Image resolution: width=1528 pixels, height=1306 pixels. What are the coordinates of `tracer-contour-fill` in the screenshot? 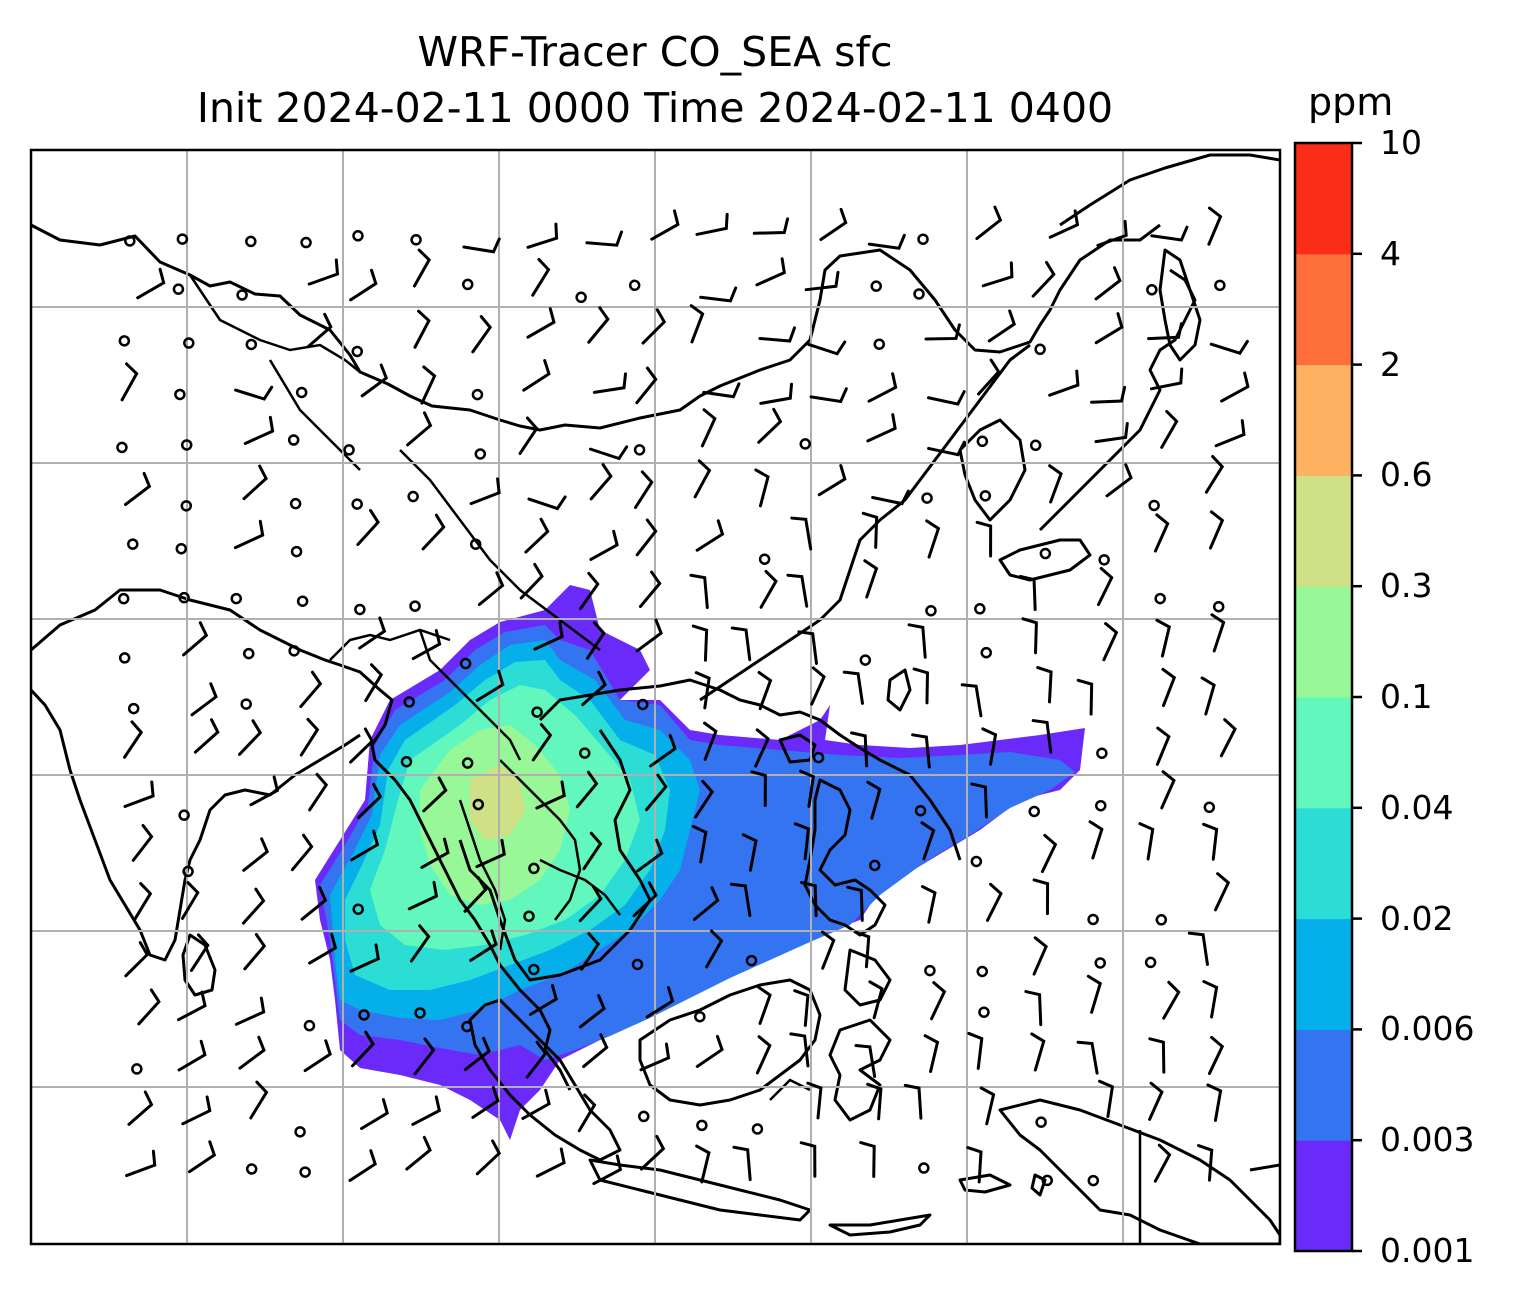 It's located at (497, 802).